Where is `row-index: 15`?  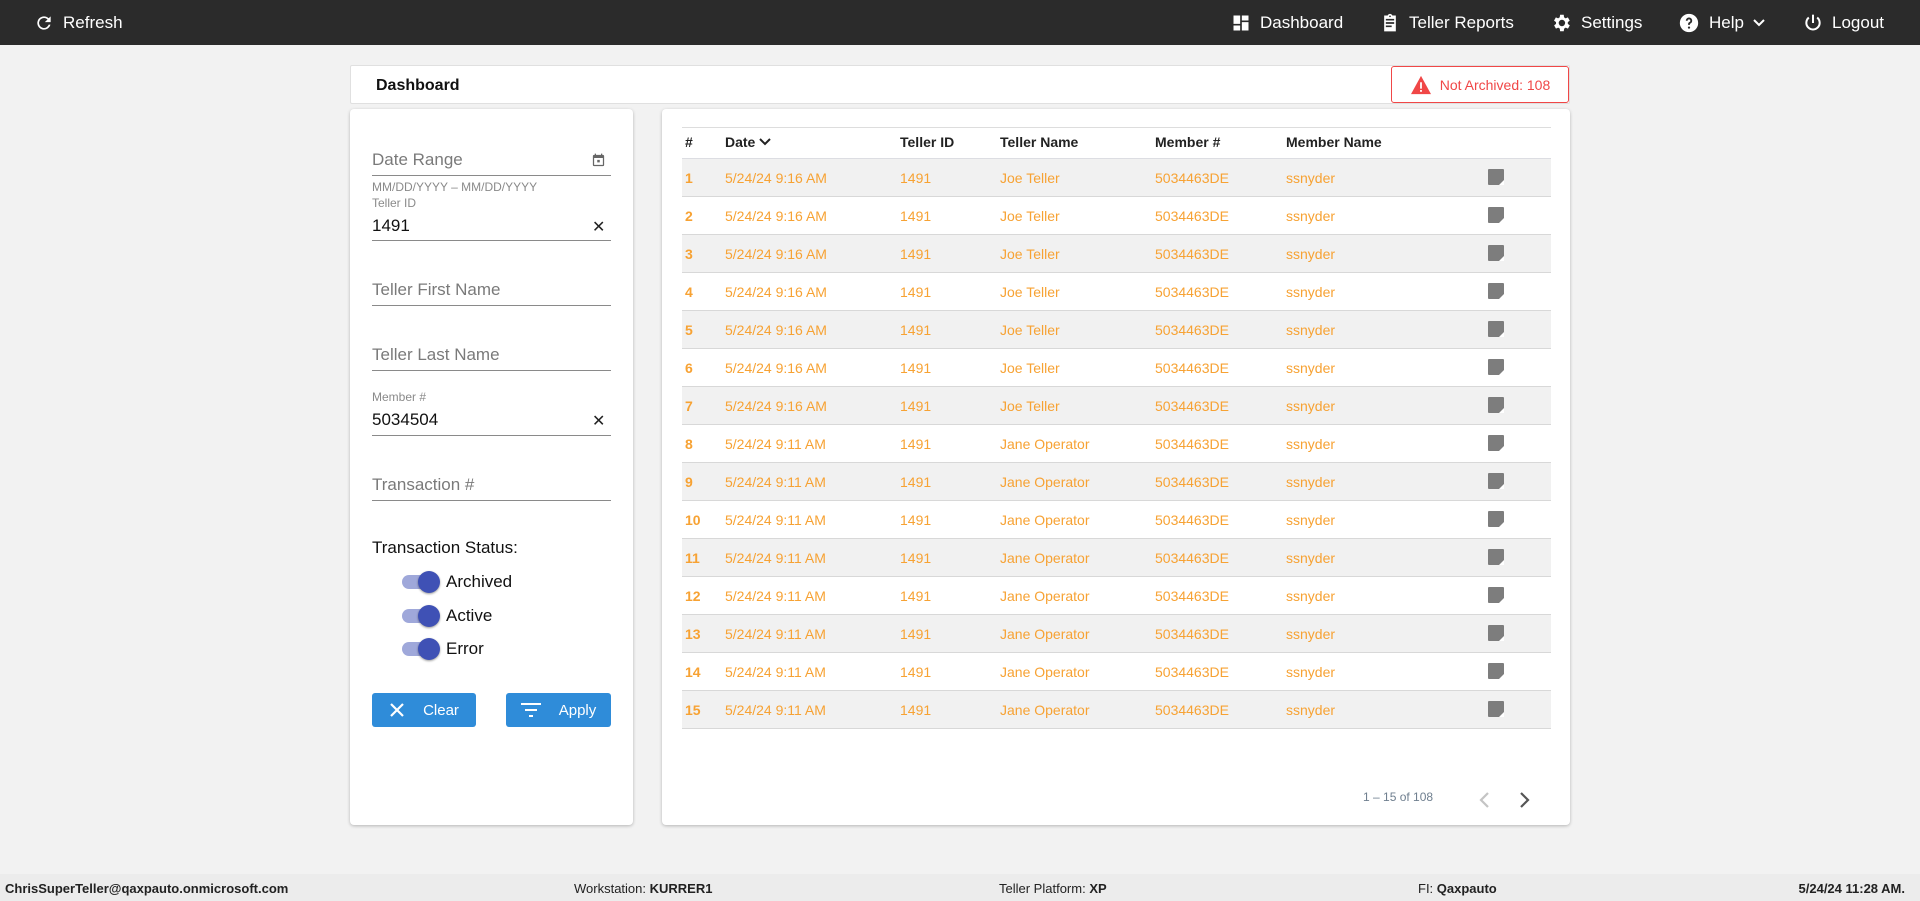
row-index: 15 is located at coordinates (693, 710).